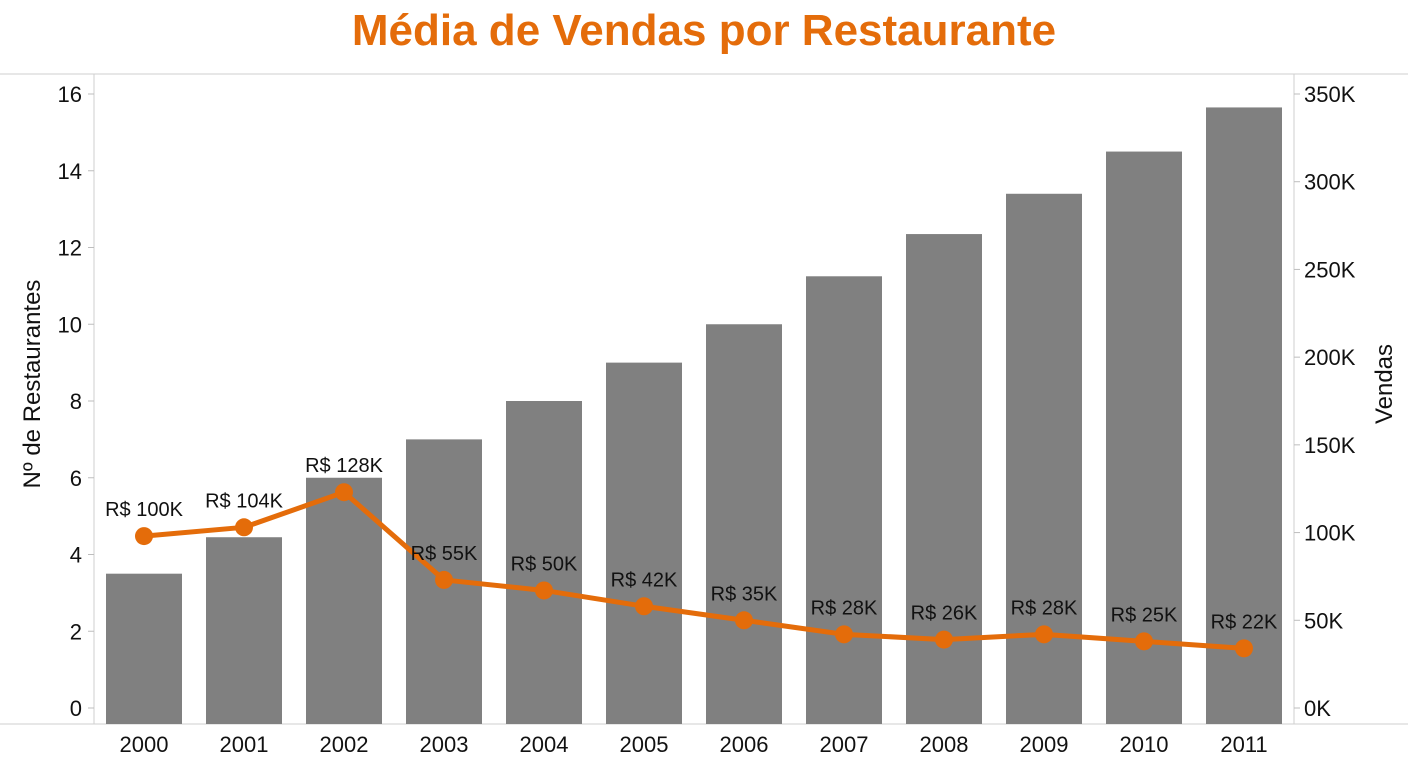 The width and height of the screenshot is (1408, 768). I want to click on y2-axis-title: Vendas, so click(1384, 384).